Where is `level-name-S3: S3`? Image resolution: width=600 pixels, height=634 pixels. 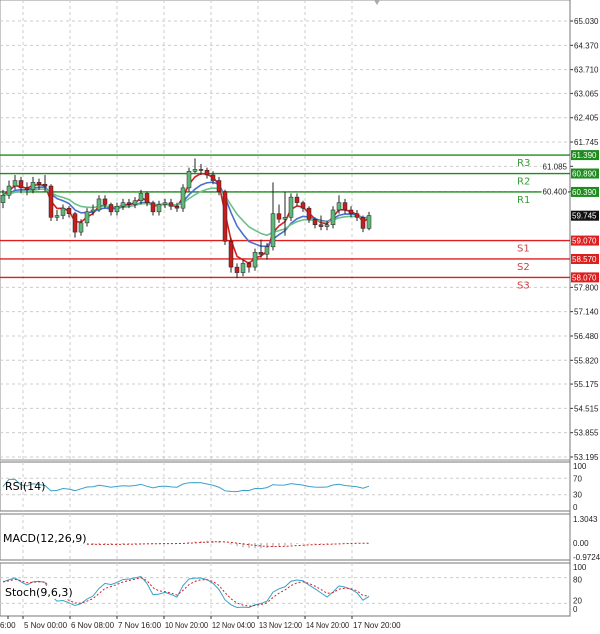
level-name-S3: S3 is located at coordinates (523, 285).